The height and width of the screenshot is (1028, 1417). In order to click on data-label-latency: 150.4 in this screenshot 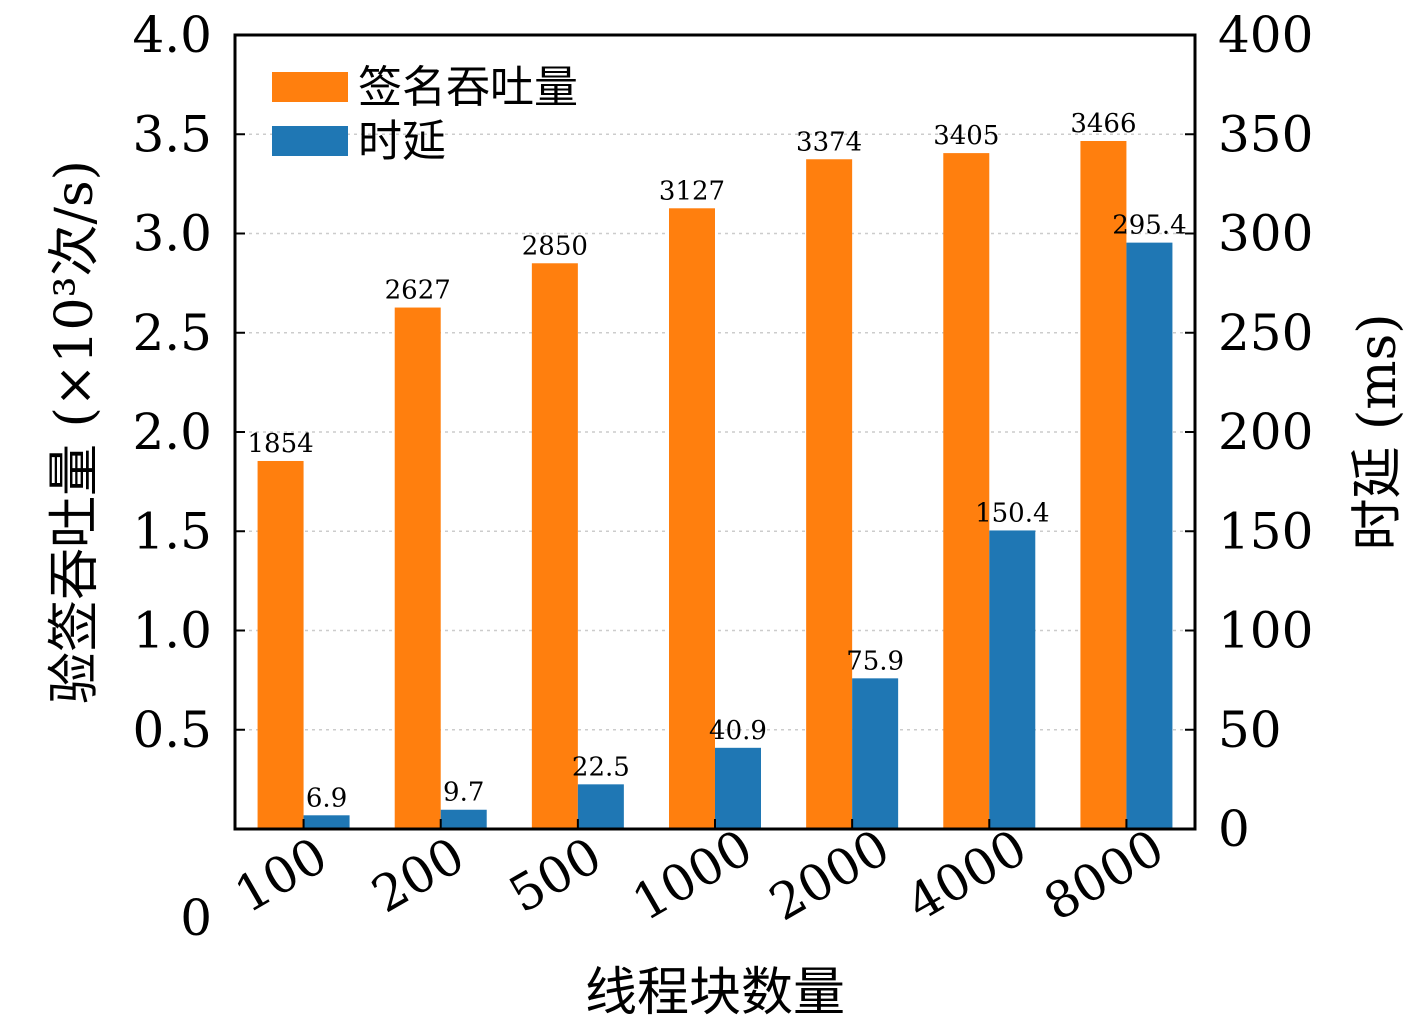, I will do `click(1012, 513)`.